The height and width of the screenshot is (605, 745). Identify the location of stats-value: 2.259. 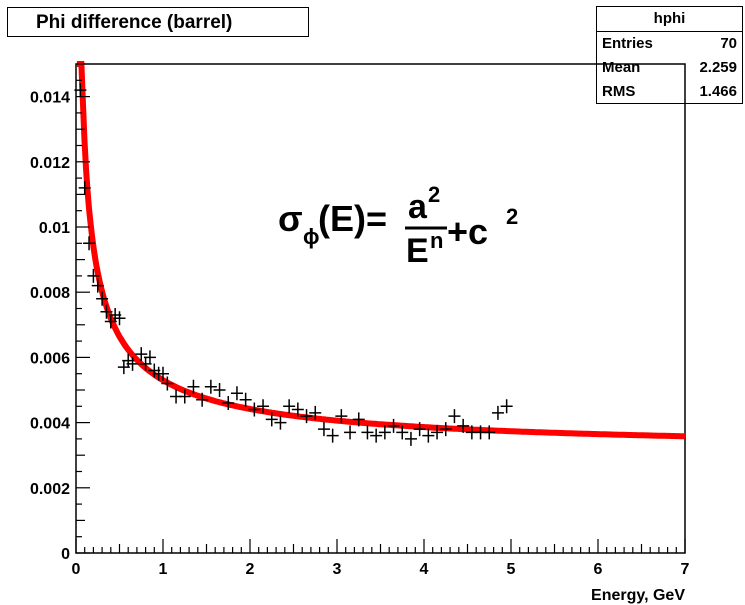
(718, 67).